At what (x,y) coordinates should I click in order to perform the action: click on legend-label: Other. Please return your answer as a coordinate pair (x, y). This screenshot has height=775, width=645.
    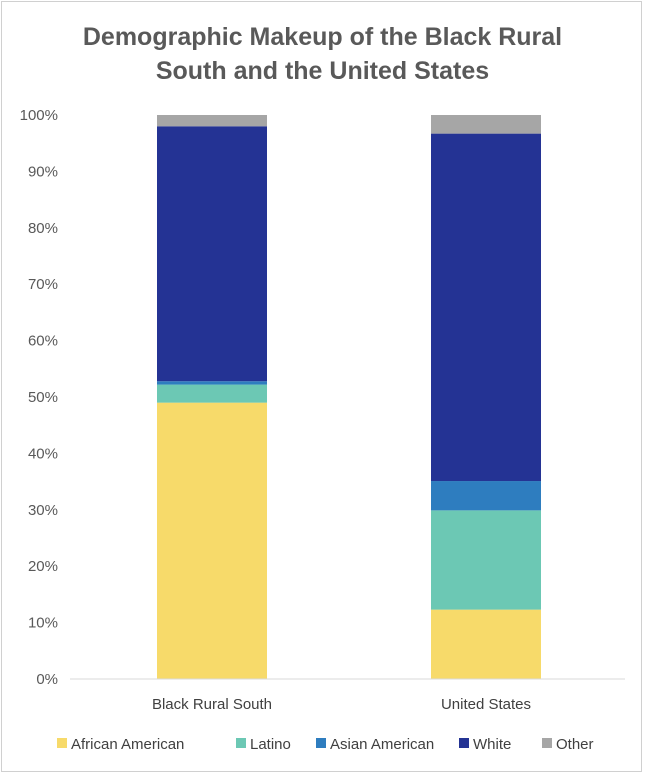
    Looking at the image, I should click on (575, 744).